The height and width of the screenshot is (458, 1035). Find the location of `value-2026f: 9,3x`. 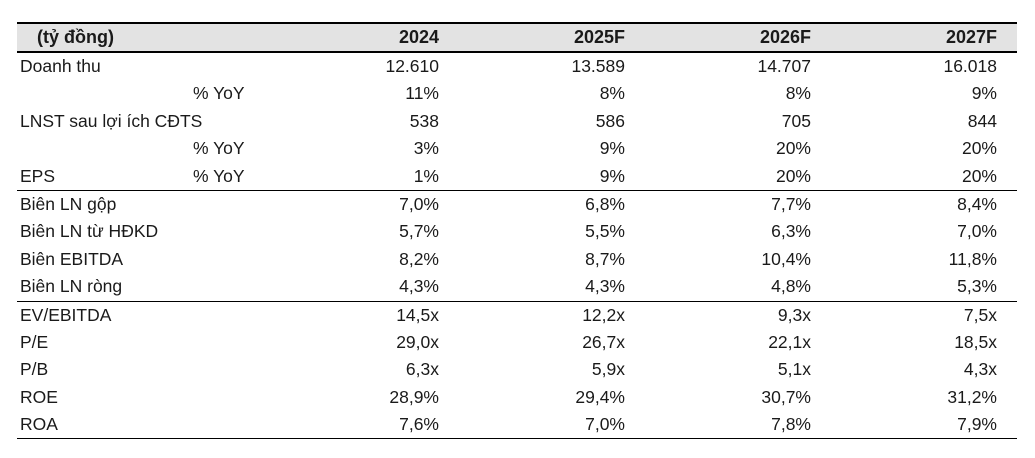

value-2026f: 9,3x is located at coordinates (794, 314).